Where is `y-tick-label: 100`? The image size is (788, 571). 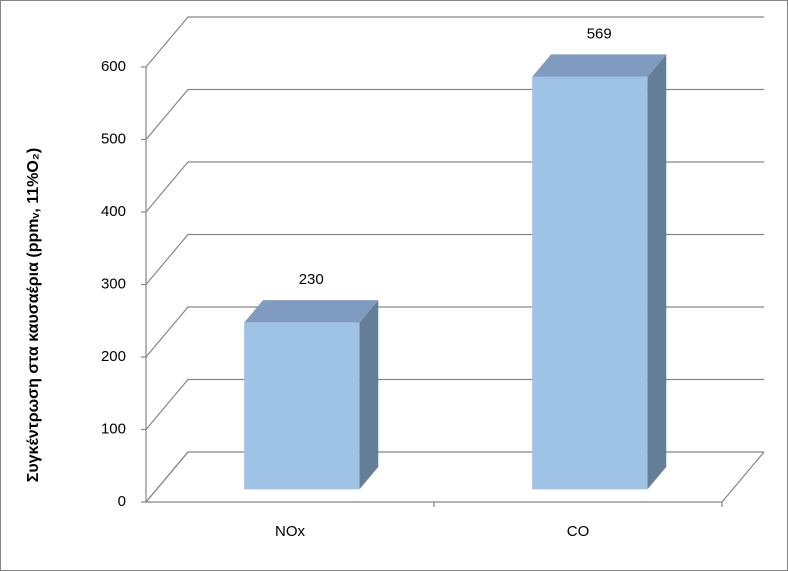
y-tick-label: 100 is located at coordinates (113, 428).